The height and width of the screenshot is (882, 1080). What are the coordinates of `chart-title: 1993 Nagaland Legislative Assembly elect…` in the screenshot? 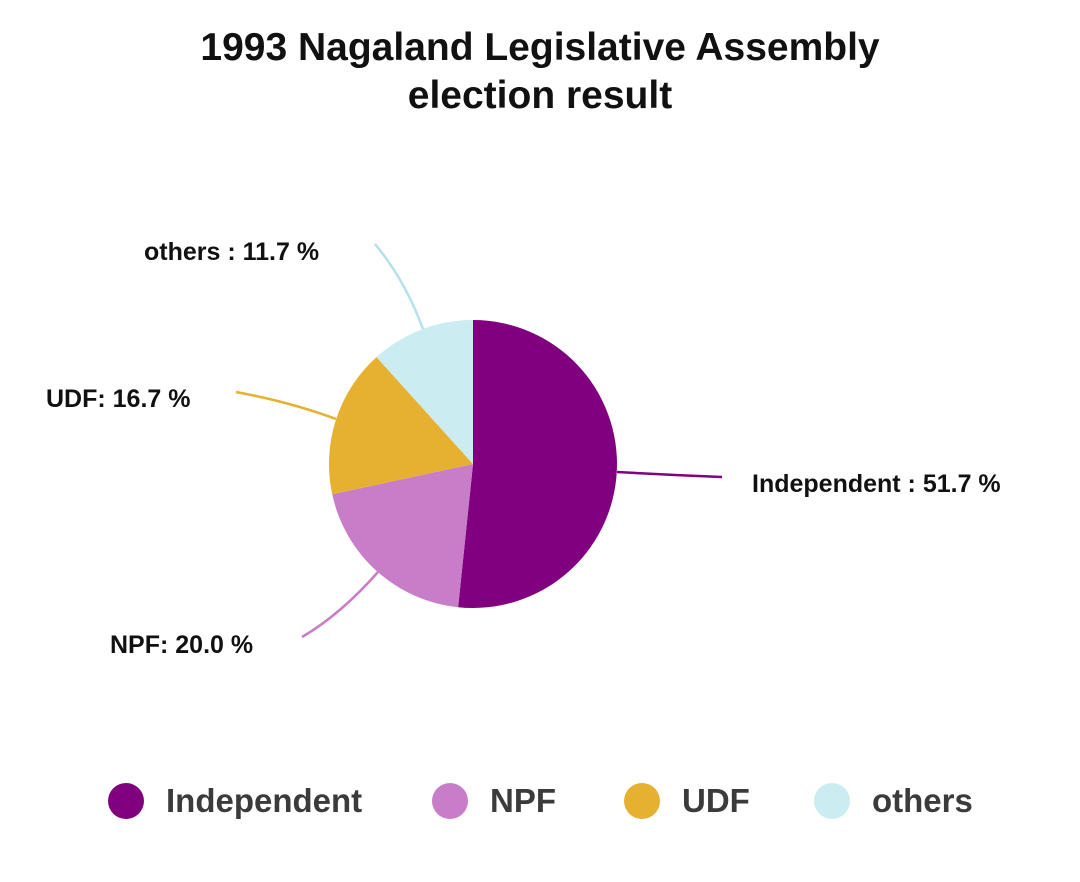 It's located at (540, 72).